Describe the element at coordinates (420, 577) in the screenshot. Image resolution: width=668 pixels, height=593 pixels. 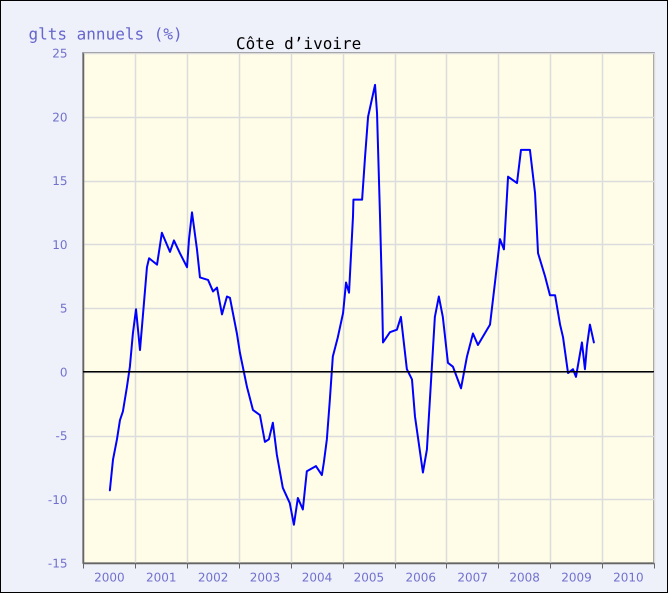
I see `x-tick-label: 2006` at that location.